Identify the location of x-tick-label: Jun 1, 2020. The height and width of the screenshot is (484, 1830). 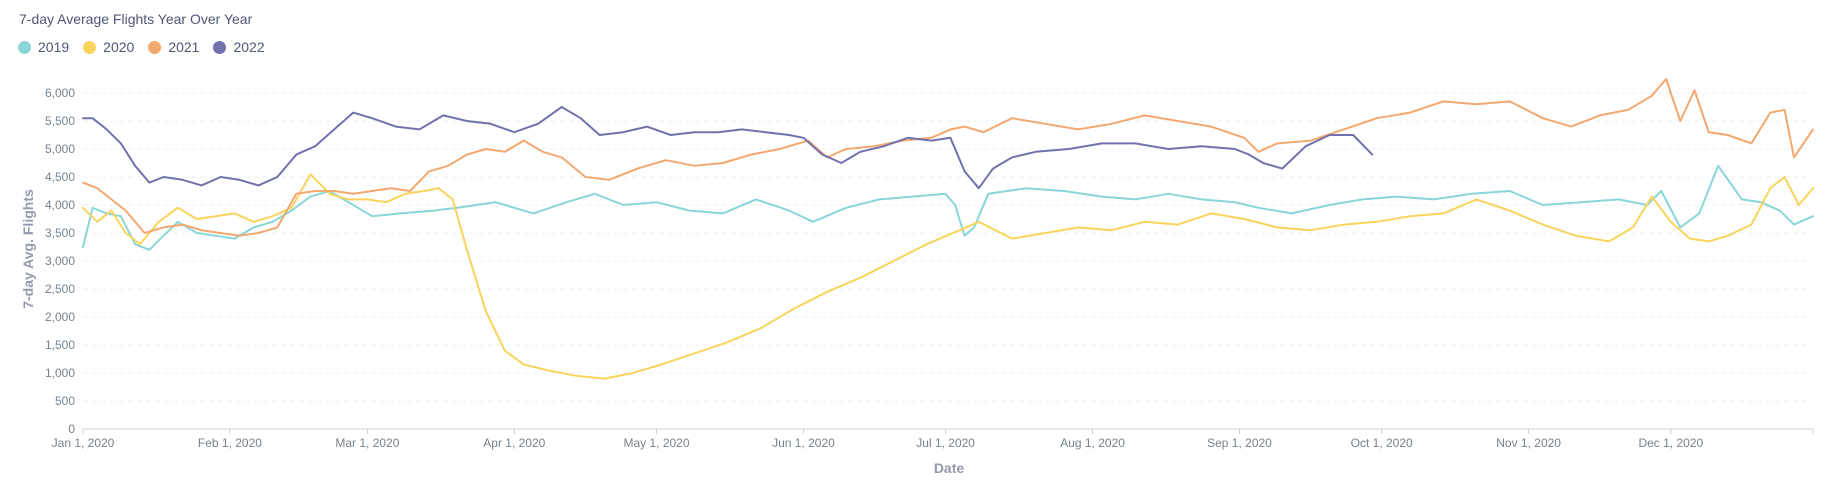
(803, 443).